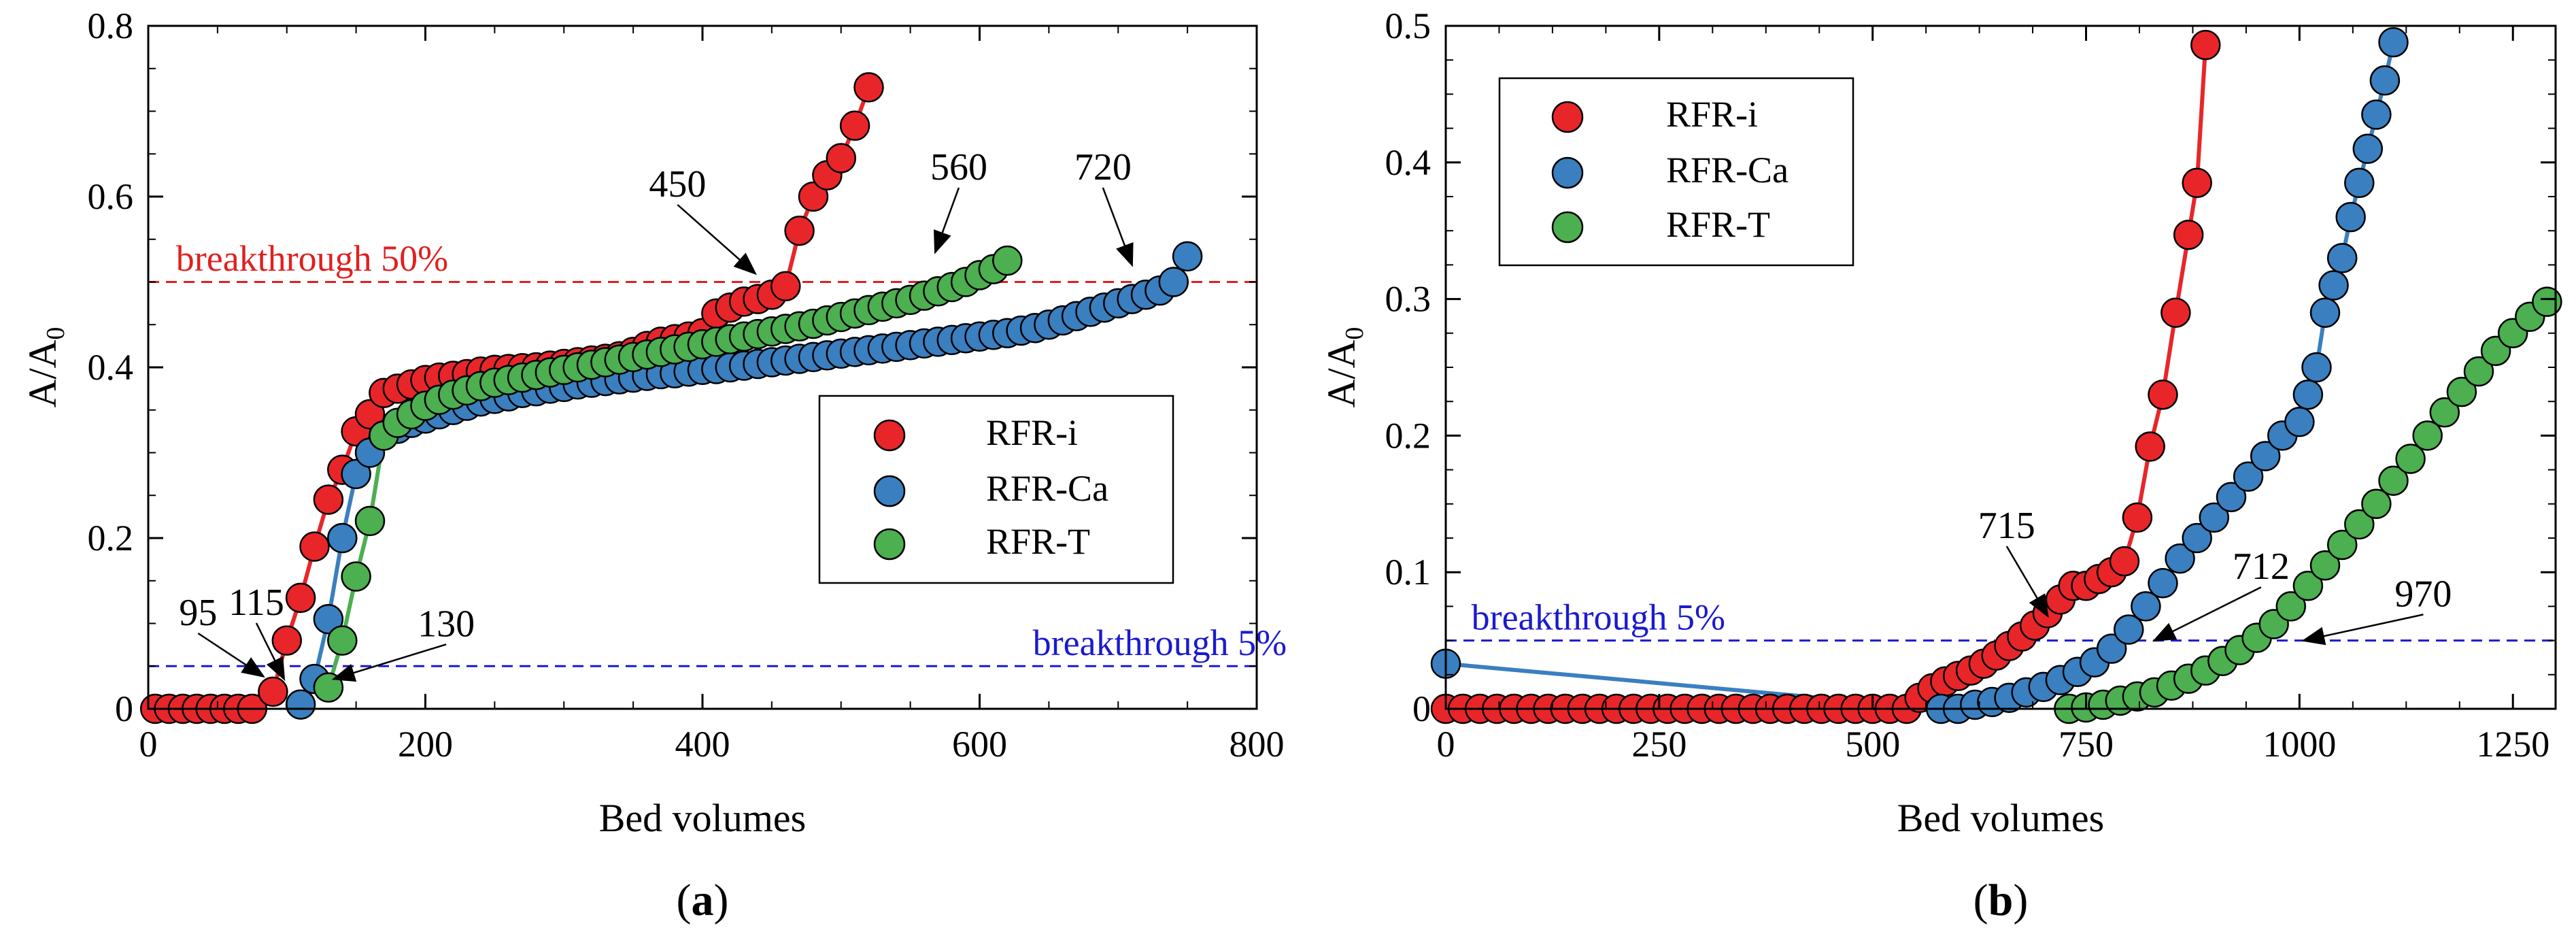  Describe the element at coordinates (1660, 224) in the screenshot. I see `legend-entry-rfr-t-b: RFR-T` at that location.